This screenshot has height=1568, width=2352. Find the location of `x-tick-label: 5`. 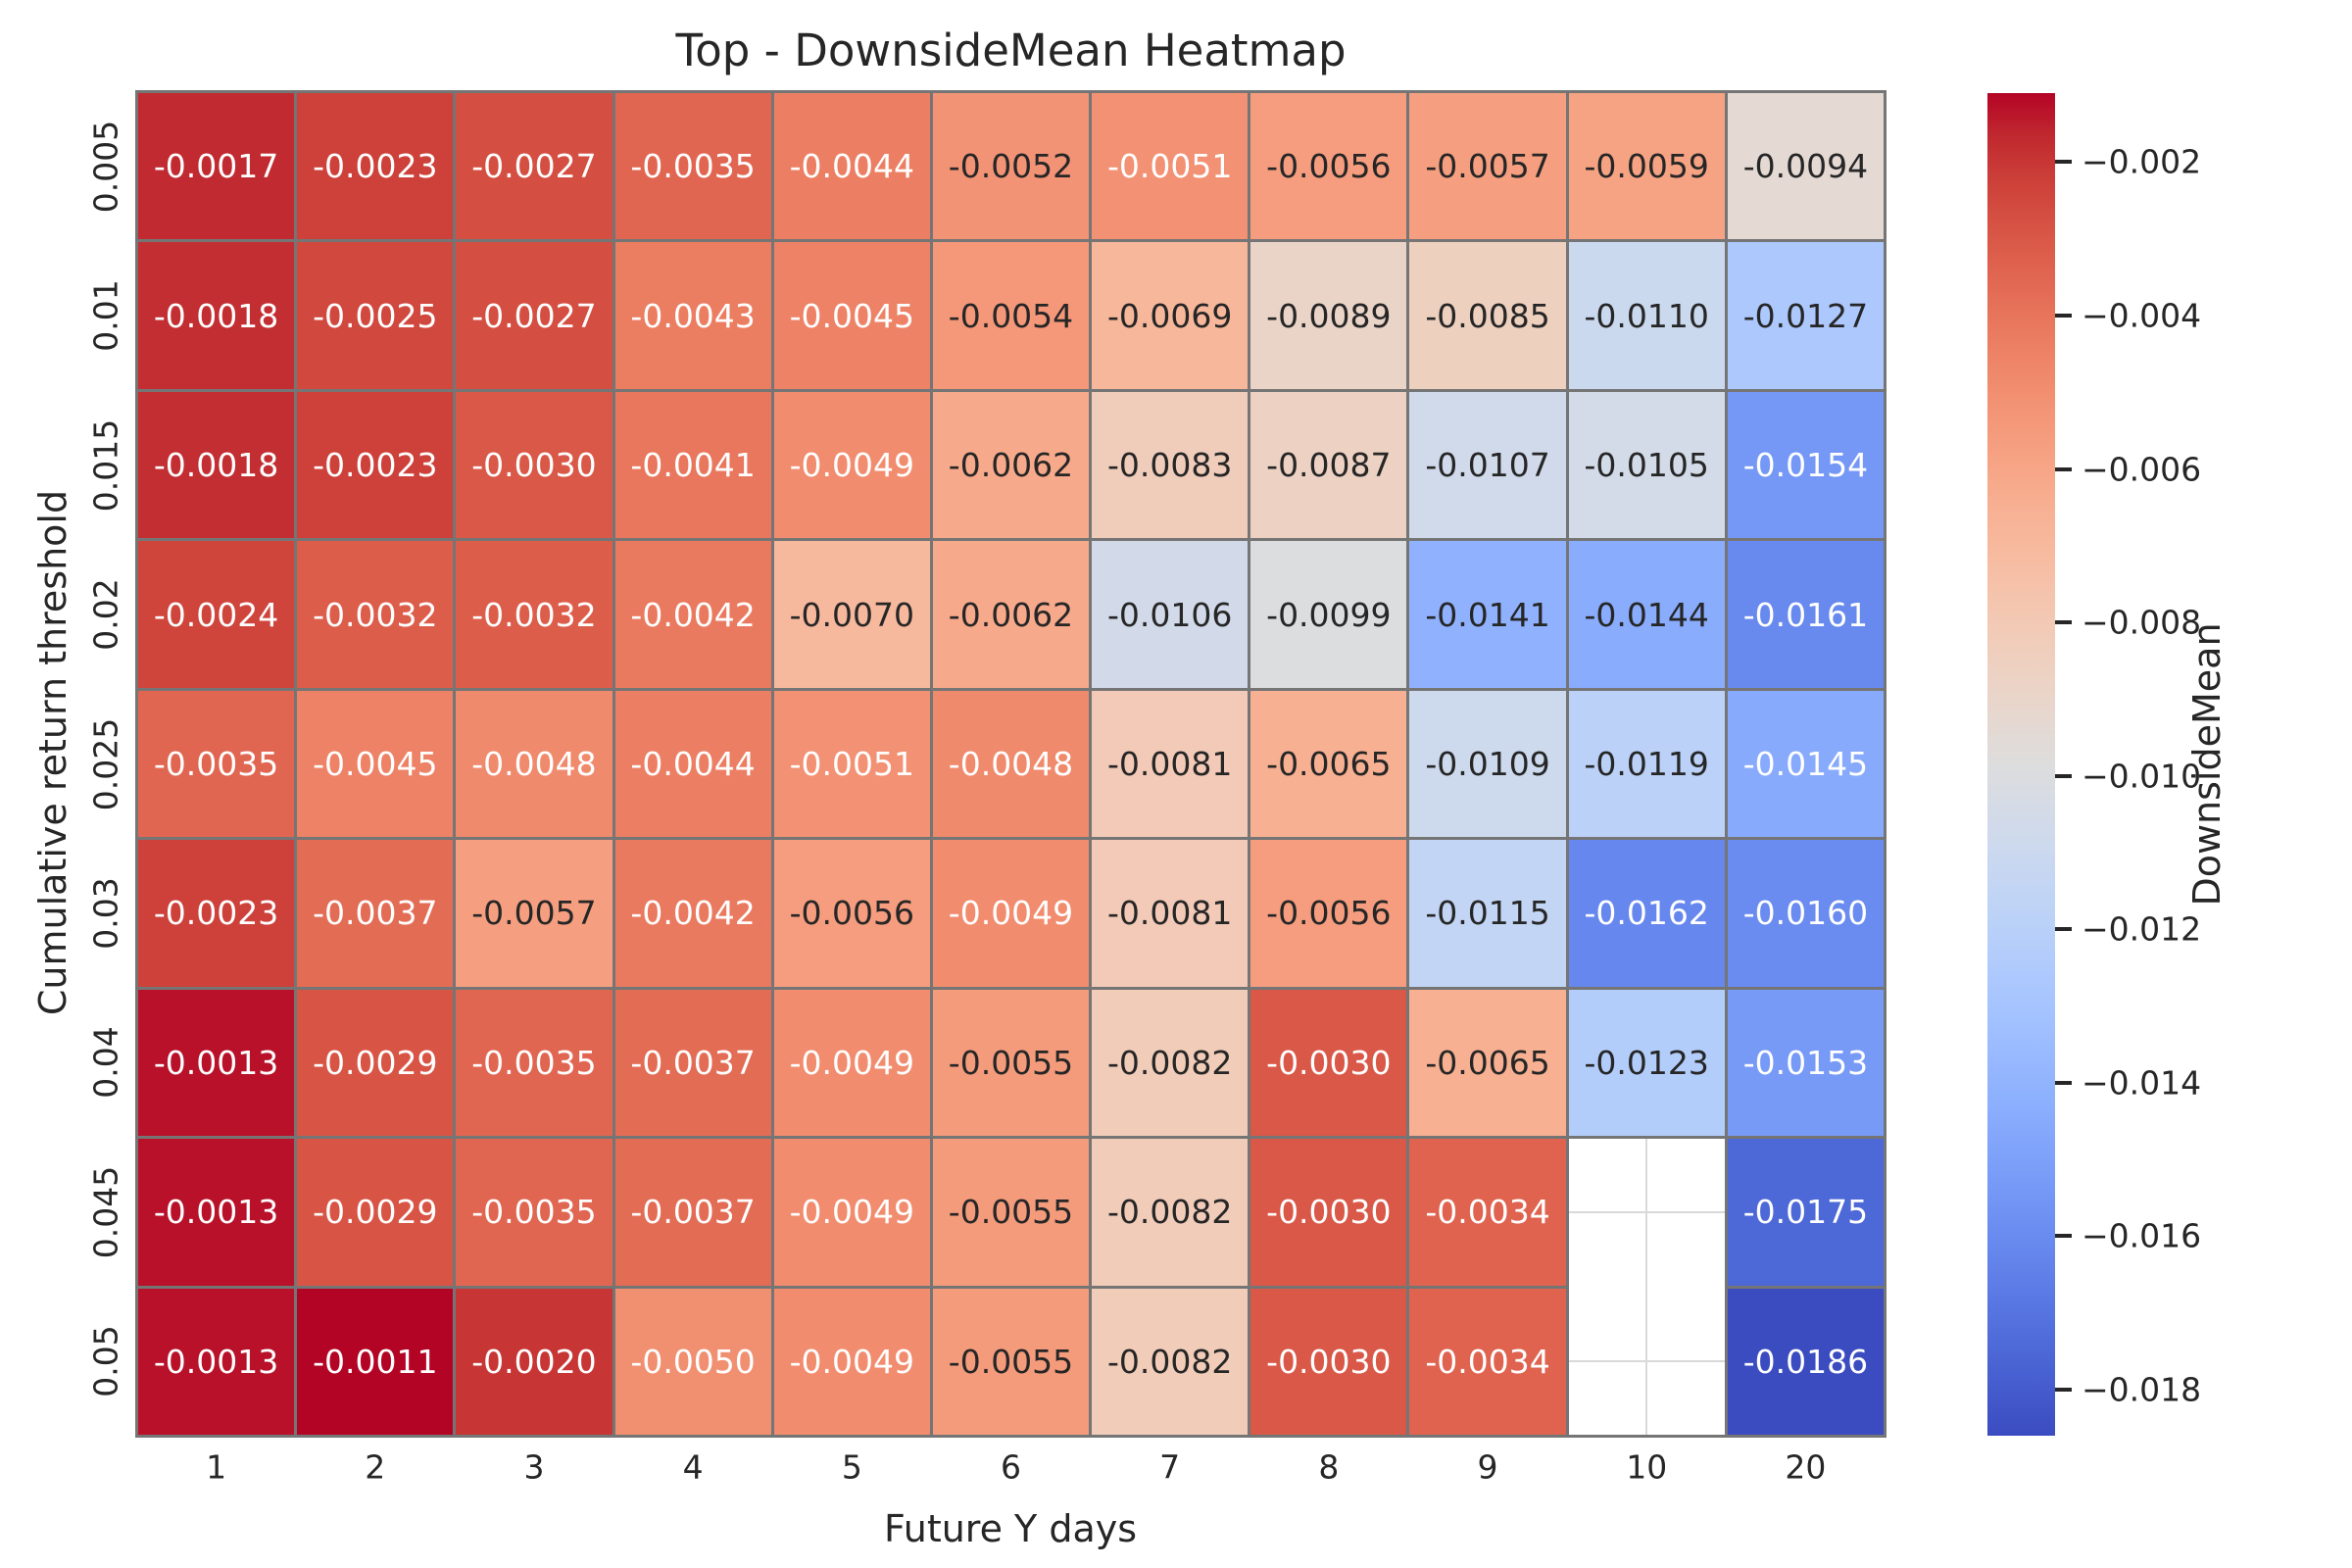

x-tick-label: 5 is located at coordinates (851, 1467).